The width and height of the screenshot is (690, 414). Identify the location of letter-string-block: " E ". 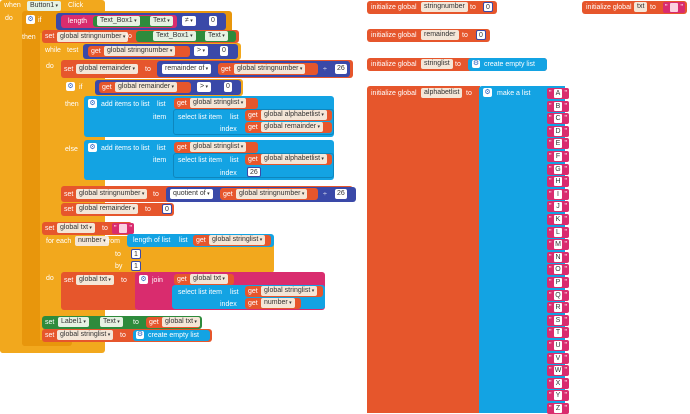
(558, 144).